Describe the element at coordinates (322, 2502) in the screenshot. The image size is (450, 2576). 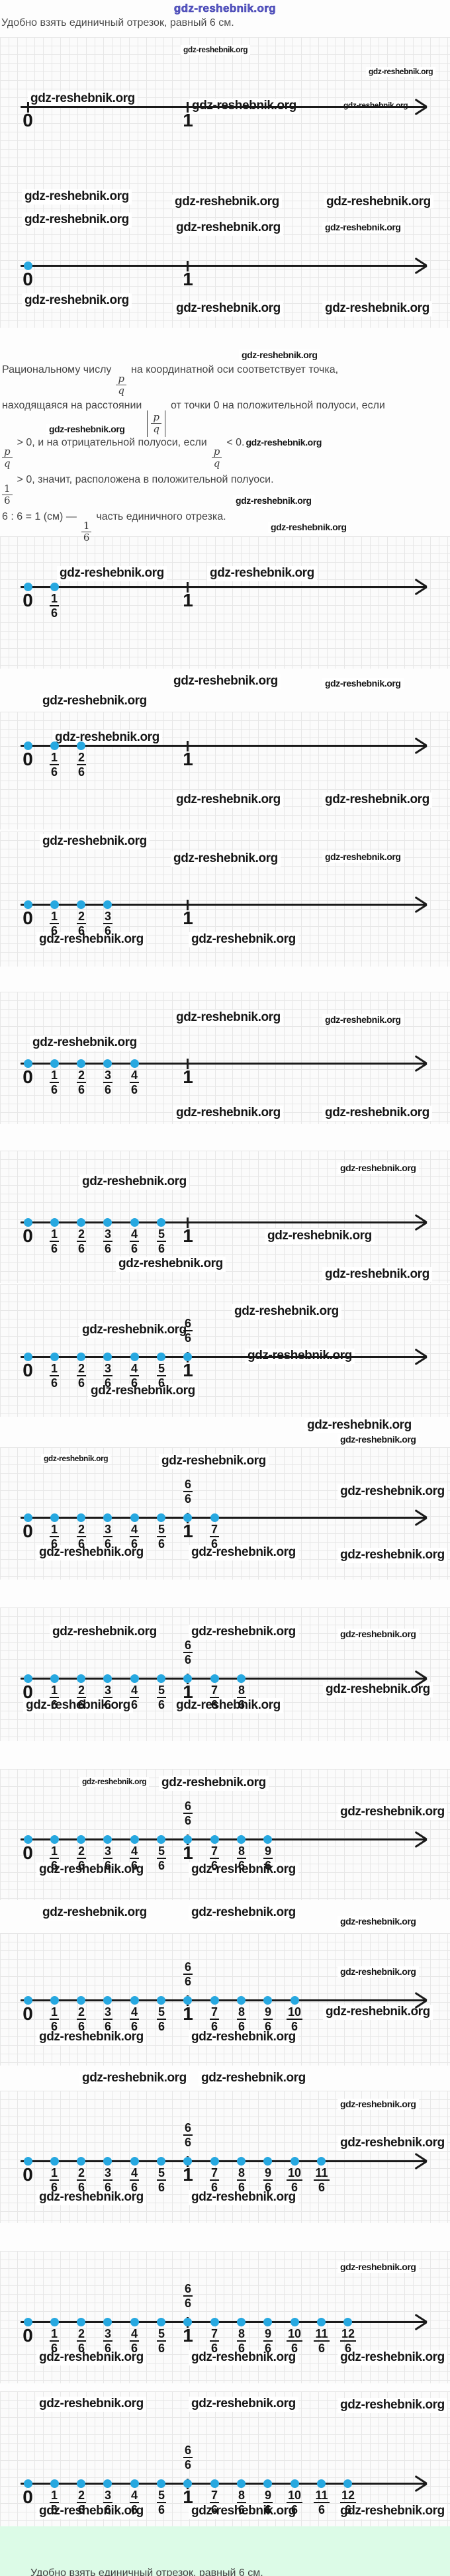
I see `fraction-label-11-6: 11 6` at that location.